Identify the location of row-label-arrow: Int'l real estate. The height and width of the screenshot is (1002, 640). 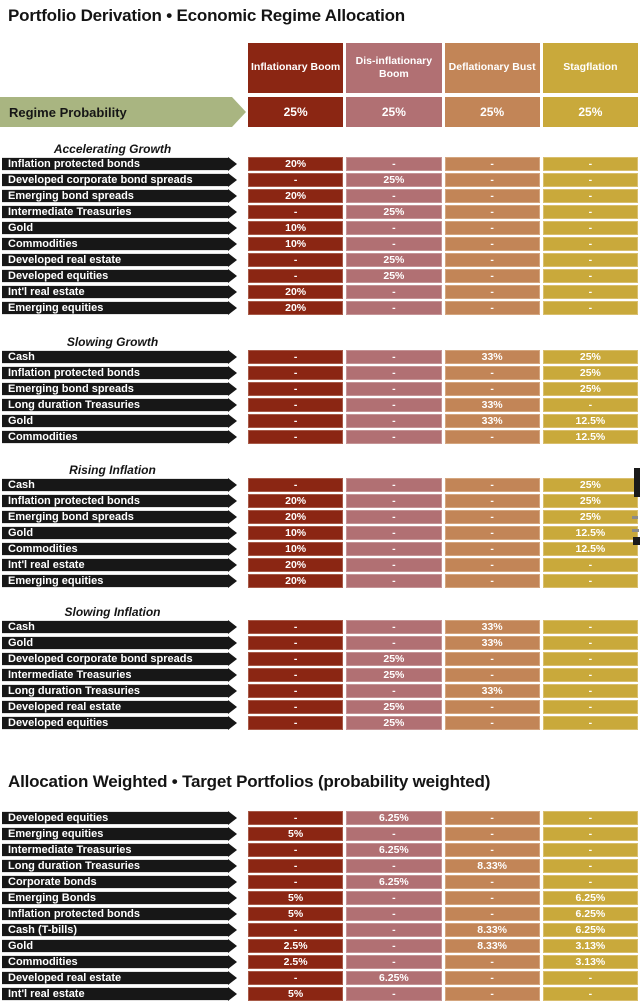
(119, 292).